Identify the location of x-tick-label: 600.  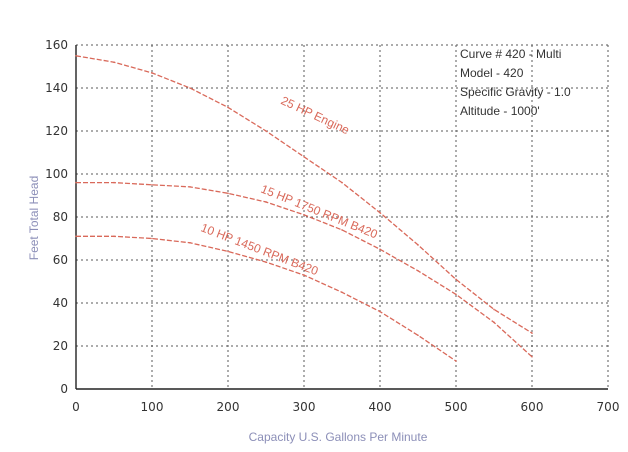
(532, 407).